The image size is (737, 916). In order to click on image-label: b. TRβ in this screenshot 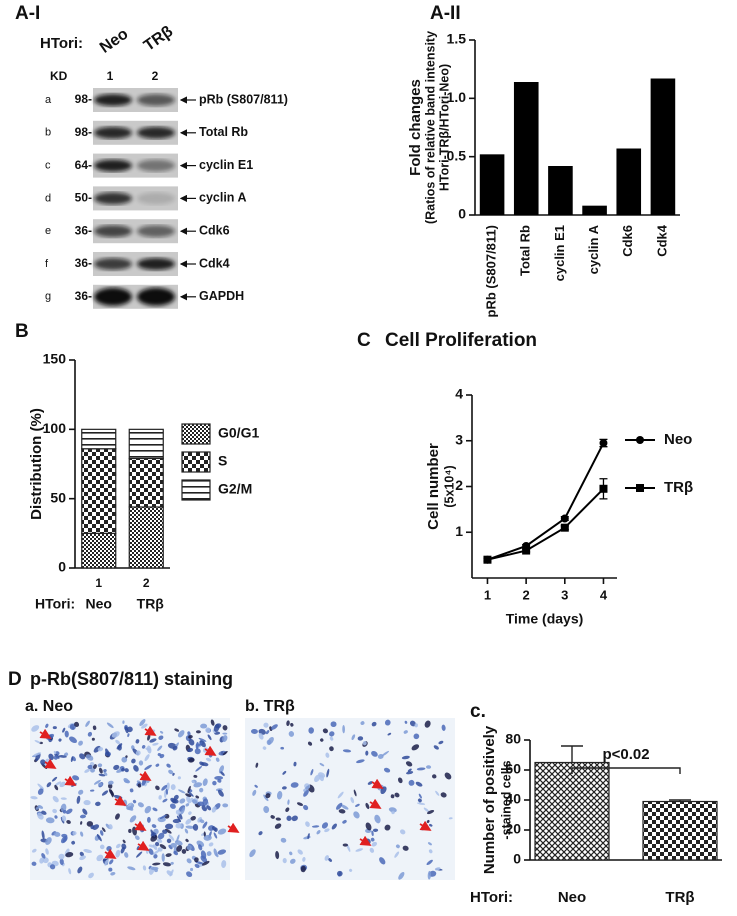, I will do `click(270, 706)`.